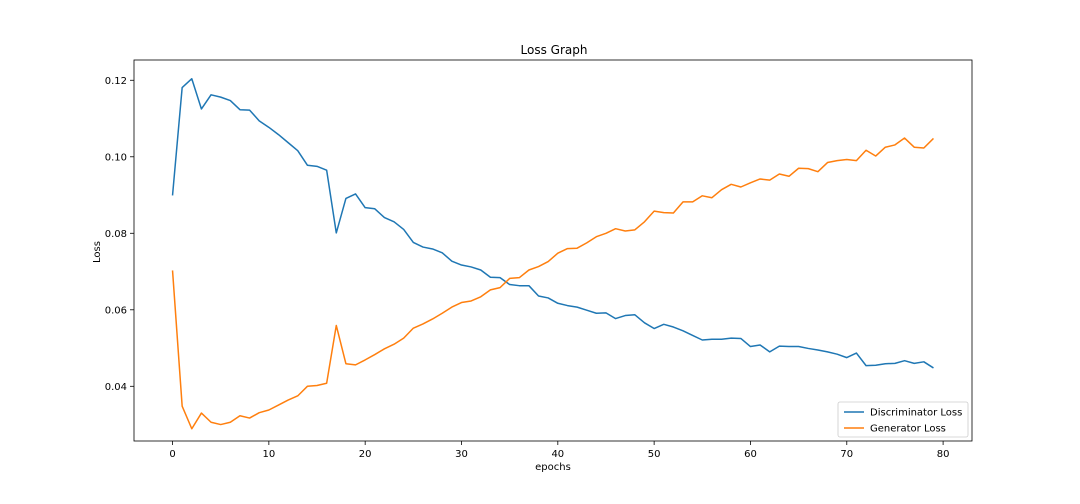 This screenshot has height=504, width=1080. What do you see at coordinates (172, 454) in the screenshot?
I see `x-tick-label: 0` at bounding box center [172, 454].